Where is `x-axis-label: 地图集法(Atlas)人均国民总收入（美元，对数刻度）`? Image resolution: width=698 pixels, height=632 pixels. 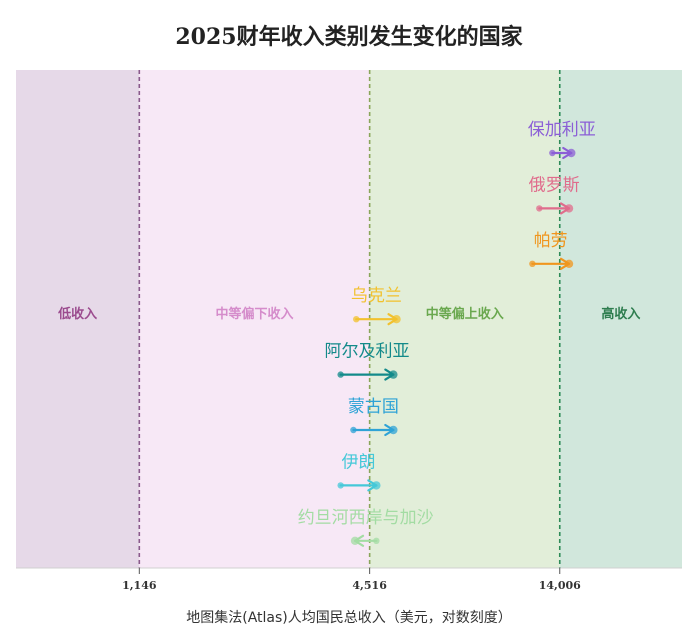 x-axis-label: 地图集法(Atlas)人均国民总收入（美元，对数刻度） is located at coordinates (349, 617).